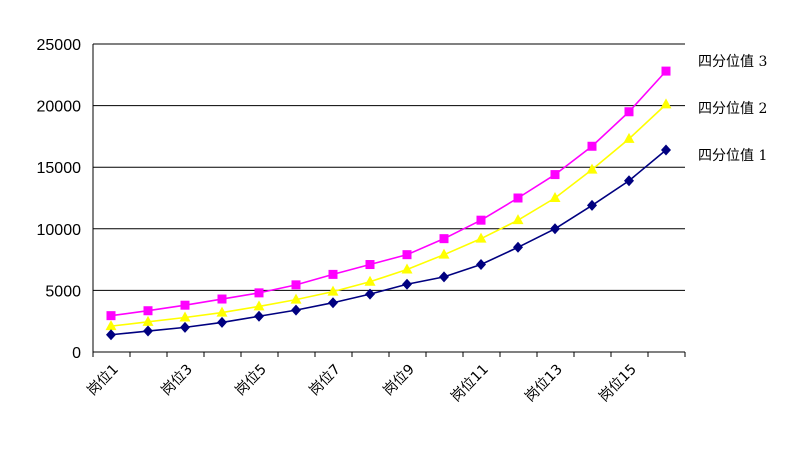 The width and height of the screenshot is (791, 454). What do you see at coordinates (76, 353) in the screenshot?
I see `y-tick-label: 0` at bounding box center [76, 353].